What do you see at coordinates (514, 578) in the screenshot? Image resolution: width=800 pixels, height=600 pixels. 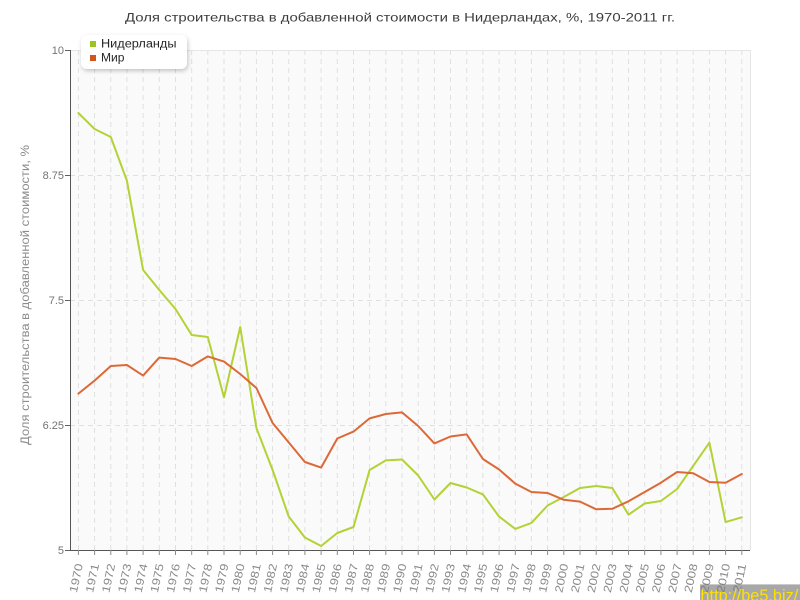 I see `svg-text: 1997` at bounding box center [514, 578].